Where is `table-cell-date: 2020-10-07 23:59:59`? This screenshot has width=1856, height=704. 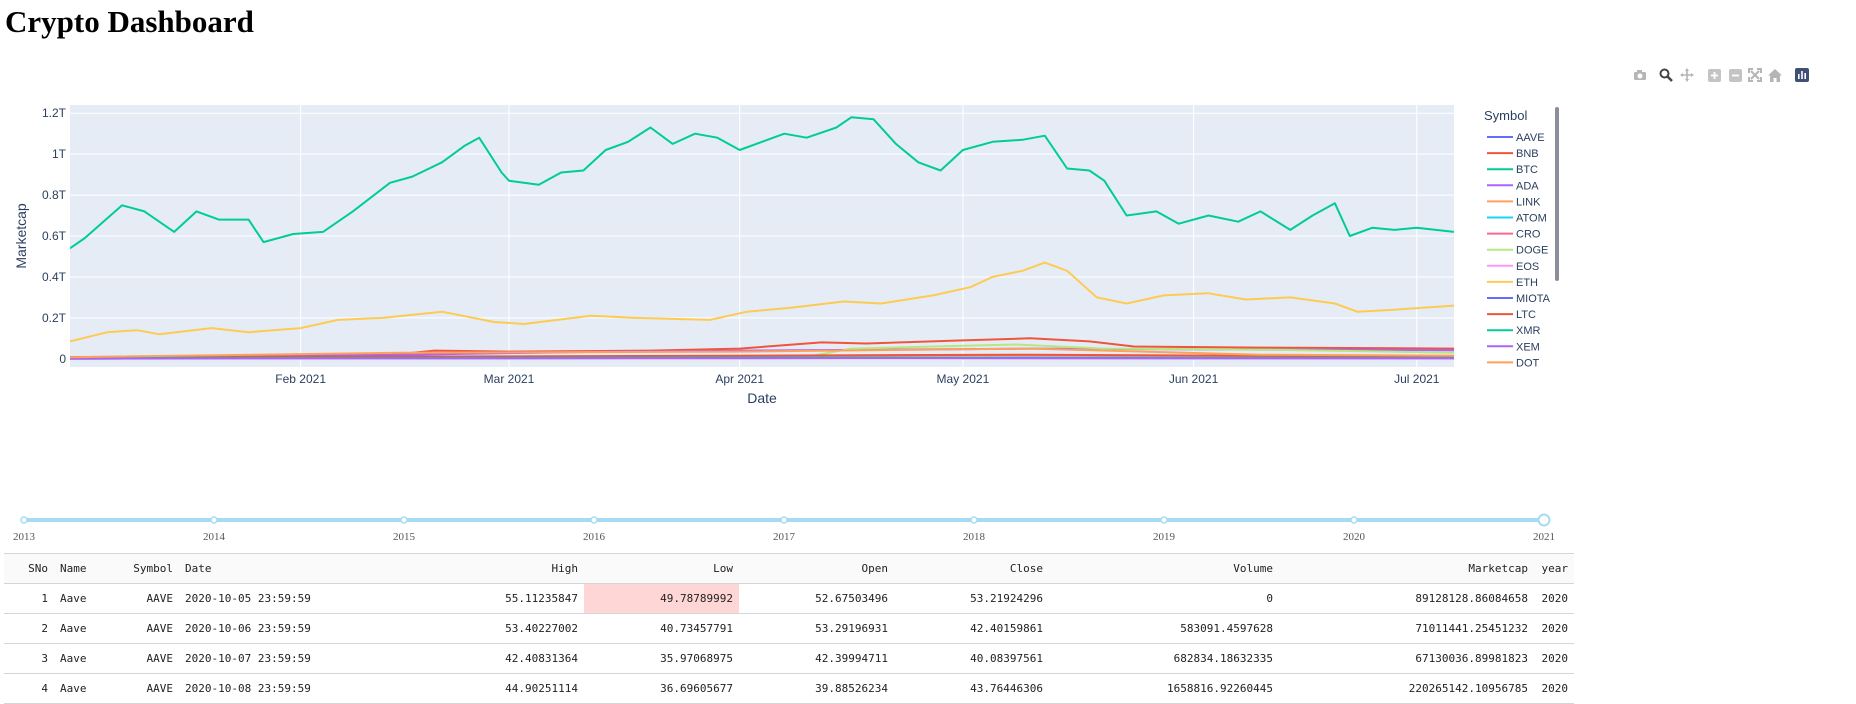 table-cell-date: 2020-10-07 23:59:59 is located at coordinates (254, 659).